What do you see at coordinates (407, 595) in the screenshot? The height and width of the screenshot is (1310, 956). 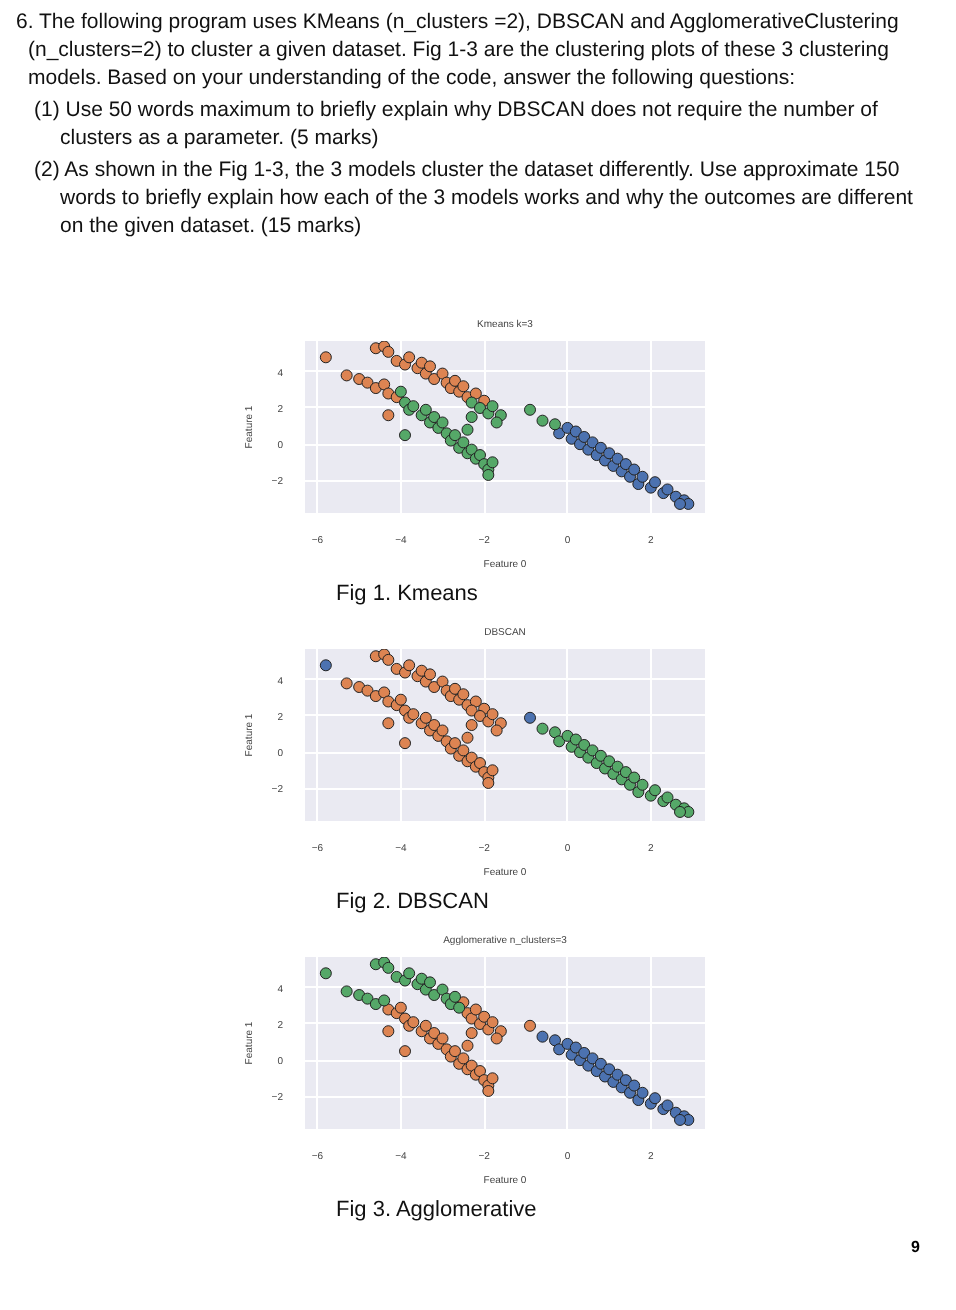 I see `caption: Fig 1. Kmeans` at bounding box center [407, 595].